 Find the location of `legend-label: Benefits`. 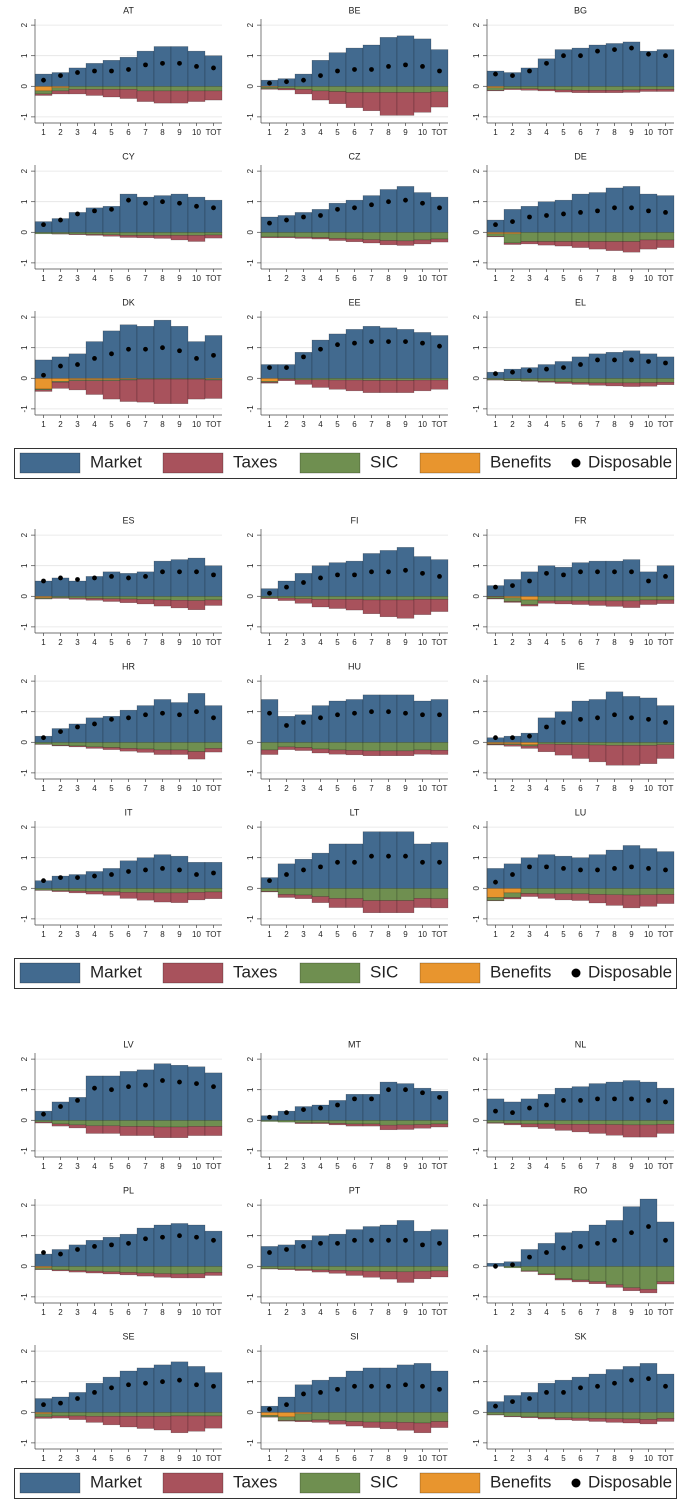

legend-label: Benefits is located at coordinates (520, 461).